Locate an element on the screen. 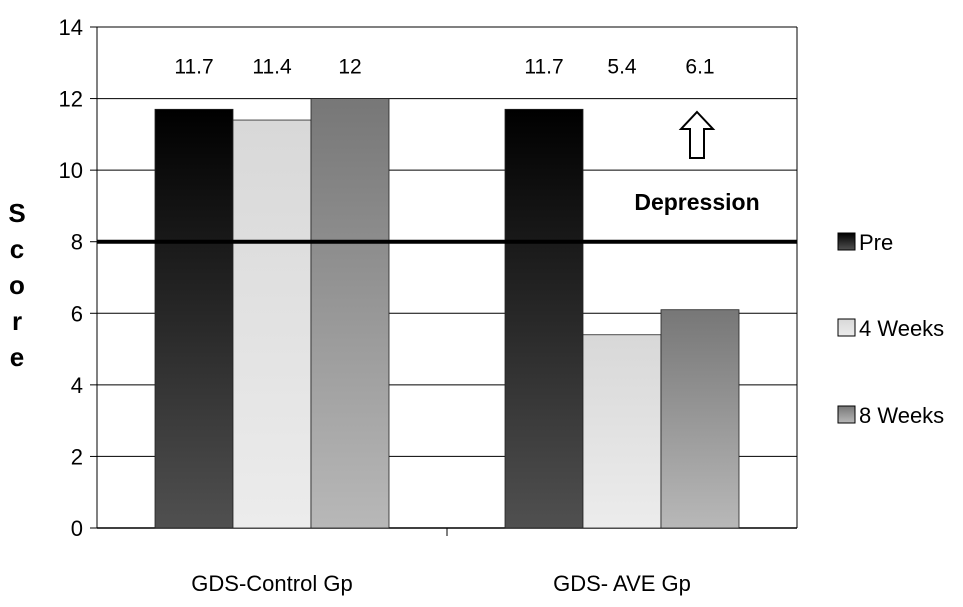 This screenshot has width=963, height=607. data-label: 12 is located at coordinates (349, 67).